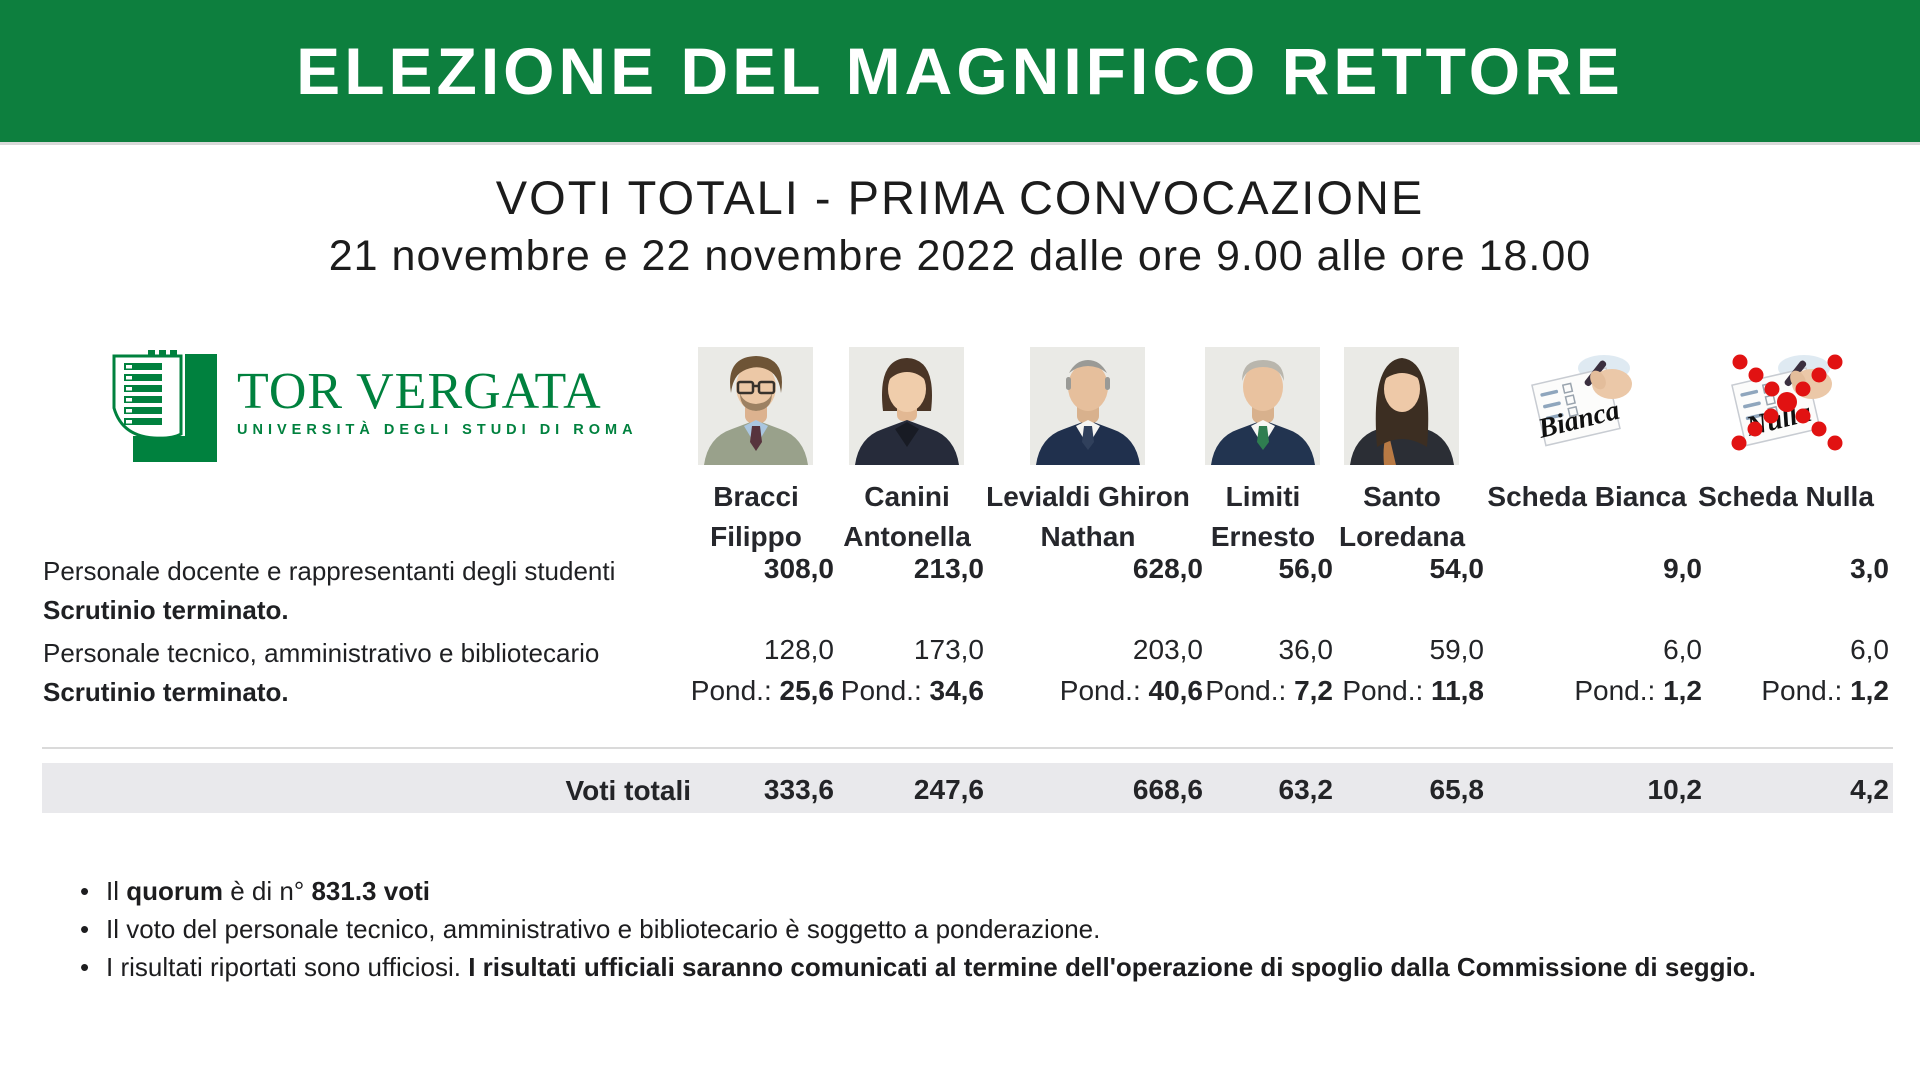 The height and width of the screenshot is (1080, 1920). I want to click on column-header-canini: Canini Antonella, so click(907, 516).